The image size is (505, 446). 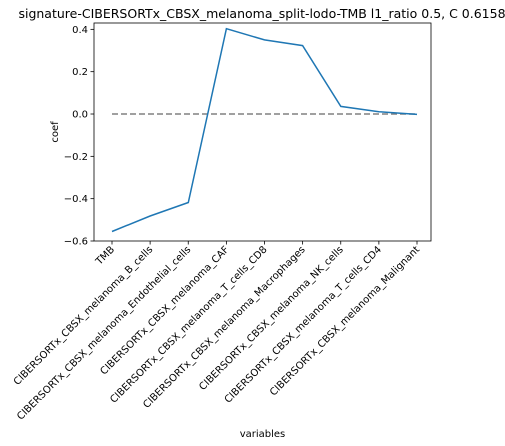 I want to click on y-tick-label: 0.2, so click(x=80, y=72).